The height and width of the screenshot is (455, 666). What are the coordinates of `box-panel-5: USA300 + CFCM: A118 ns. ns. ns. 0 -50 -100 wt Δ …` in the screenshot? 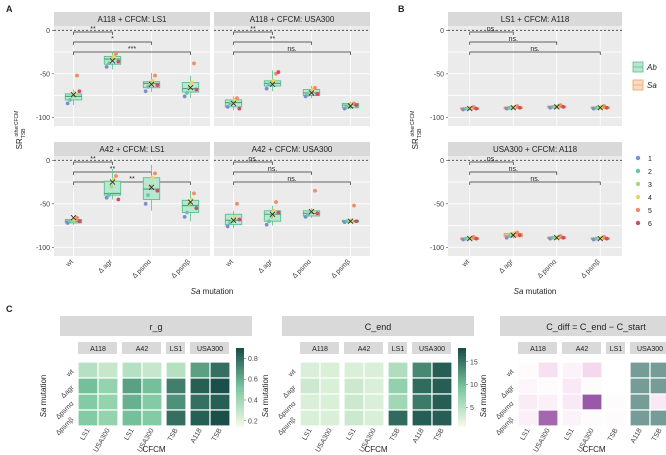 It's located at (526, 211).